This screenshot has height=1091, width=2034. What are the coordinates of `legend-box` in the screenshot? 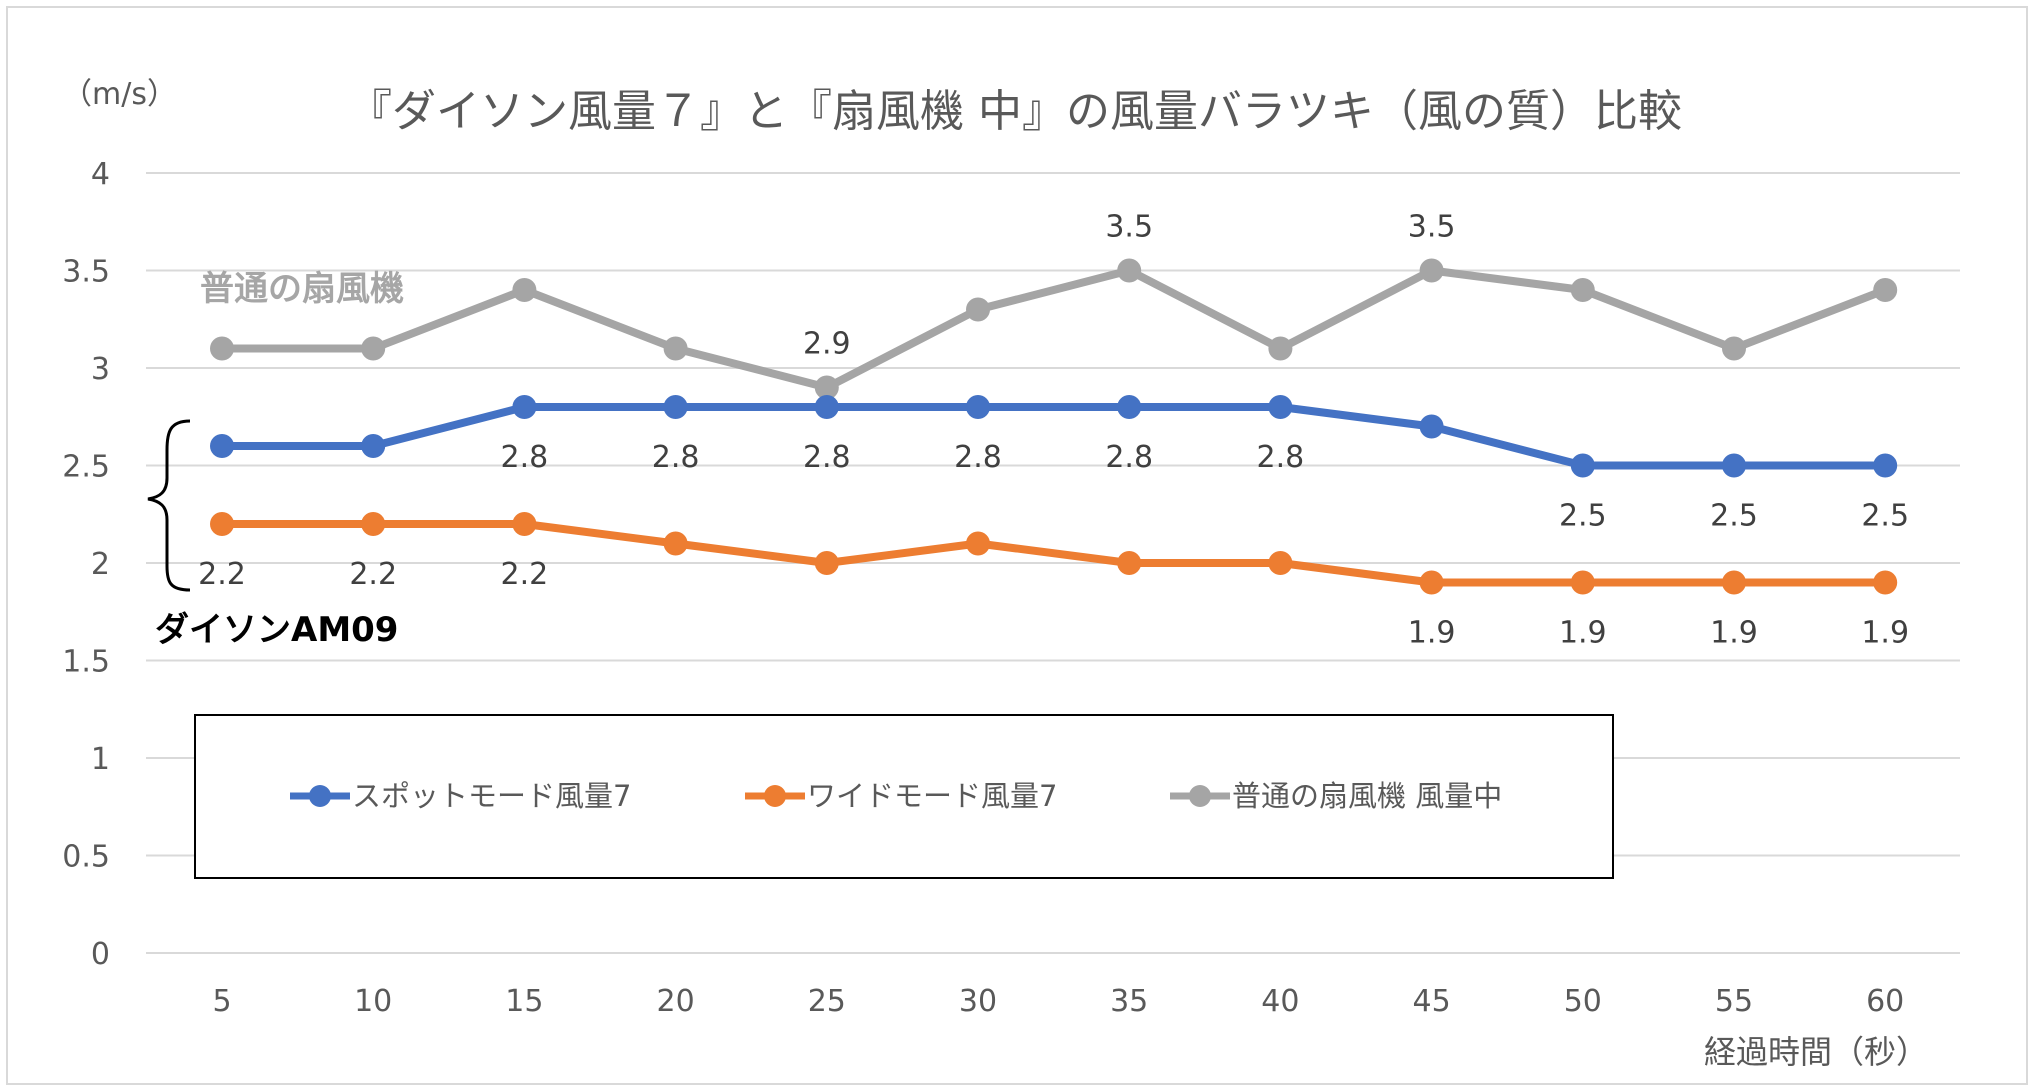 It's located at (904, 796).